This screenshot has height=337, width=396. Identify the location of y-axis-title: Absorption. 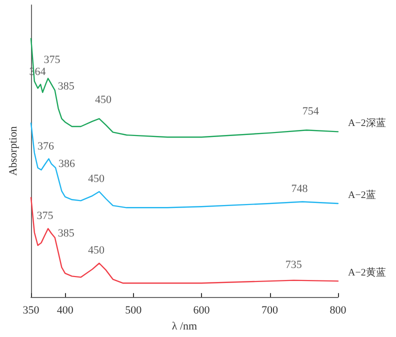
(14, 151).